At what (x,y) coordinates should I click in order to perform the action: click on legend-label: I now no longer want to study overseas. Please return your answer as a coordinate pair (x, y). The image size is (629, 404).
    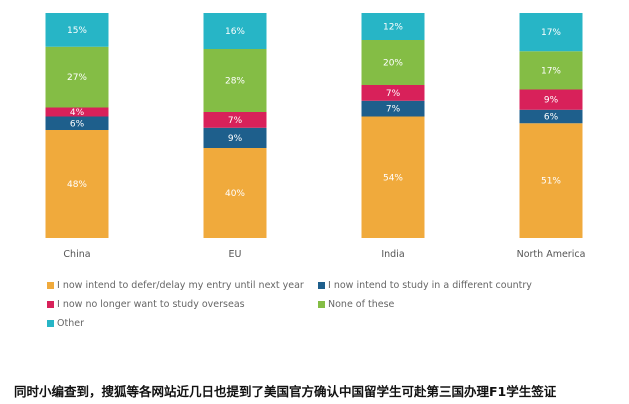
    Looking at the image, I should click on (151, 304).